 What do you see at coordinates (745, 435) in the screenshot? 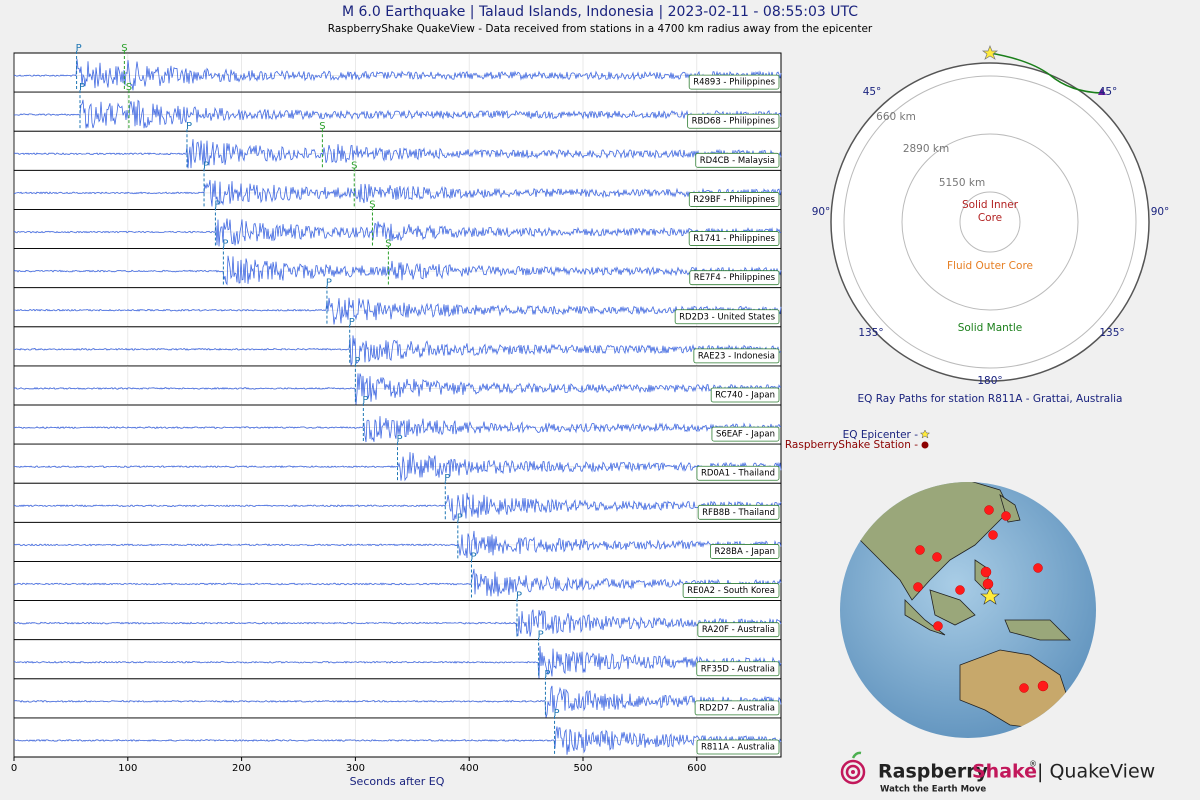
I see `station-label: S6EAF - Japan` at bounding box center [745, 435].